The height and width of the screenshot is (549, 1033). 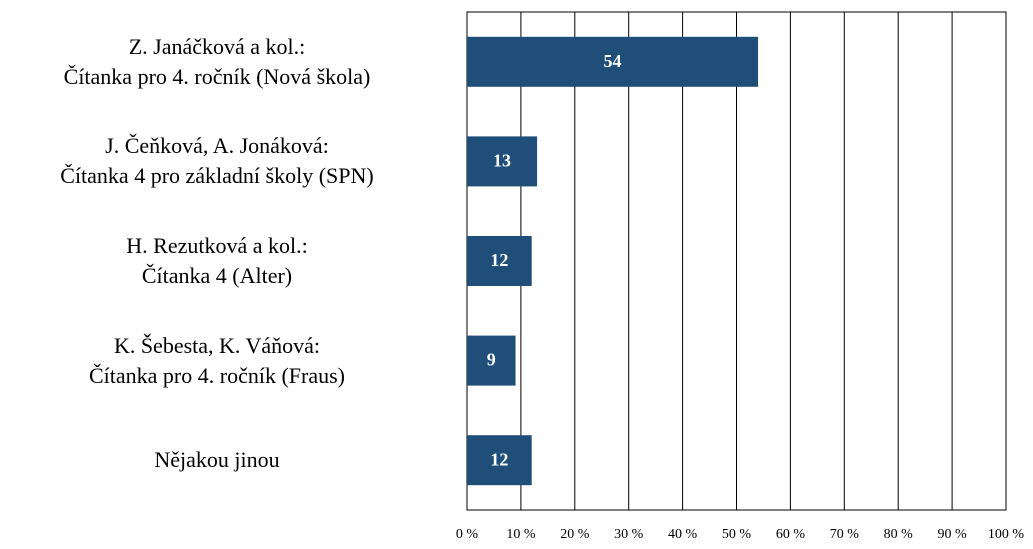 What do you see at coordinates (629, 534) in the screenshot?
I see `x-tick-label: 30 %` at bounding box center [629, 534].